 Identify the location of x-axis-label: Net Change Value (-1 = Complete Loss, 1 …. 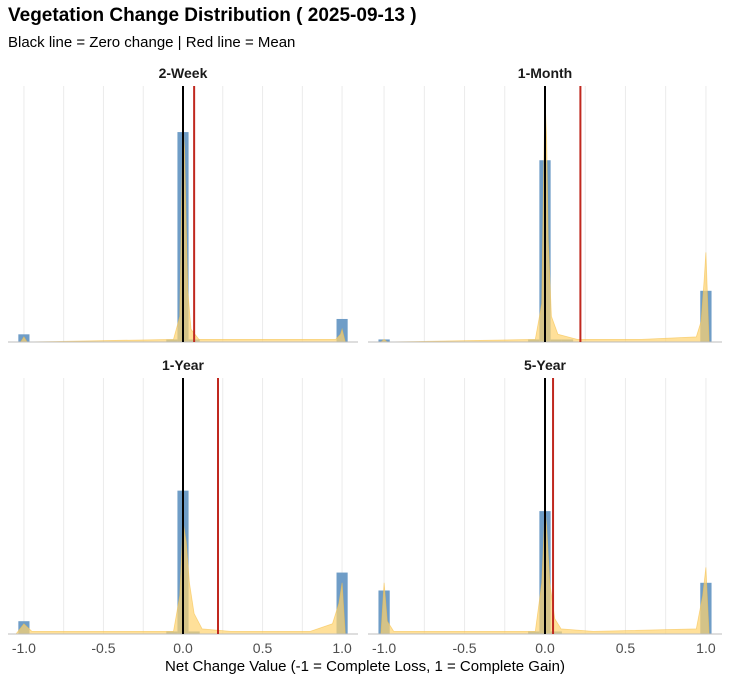
(365, 666).